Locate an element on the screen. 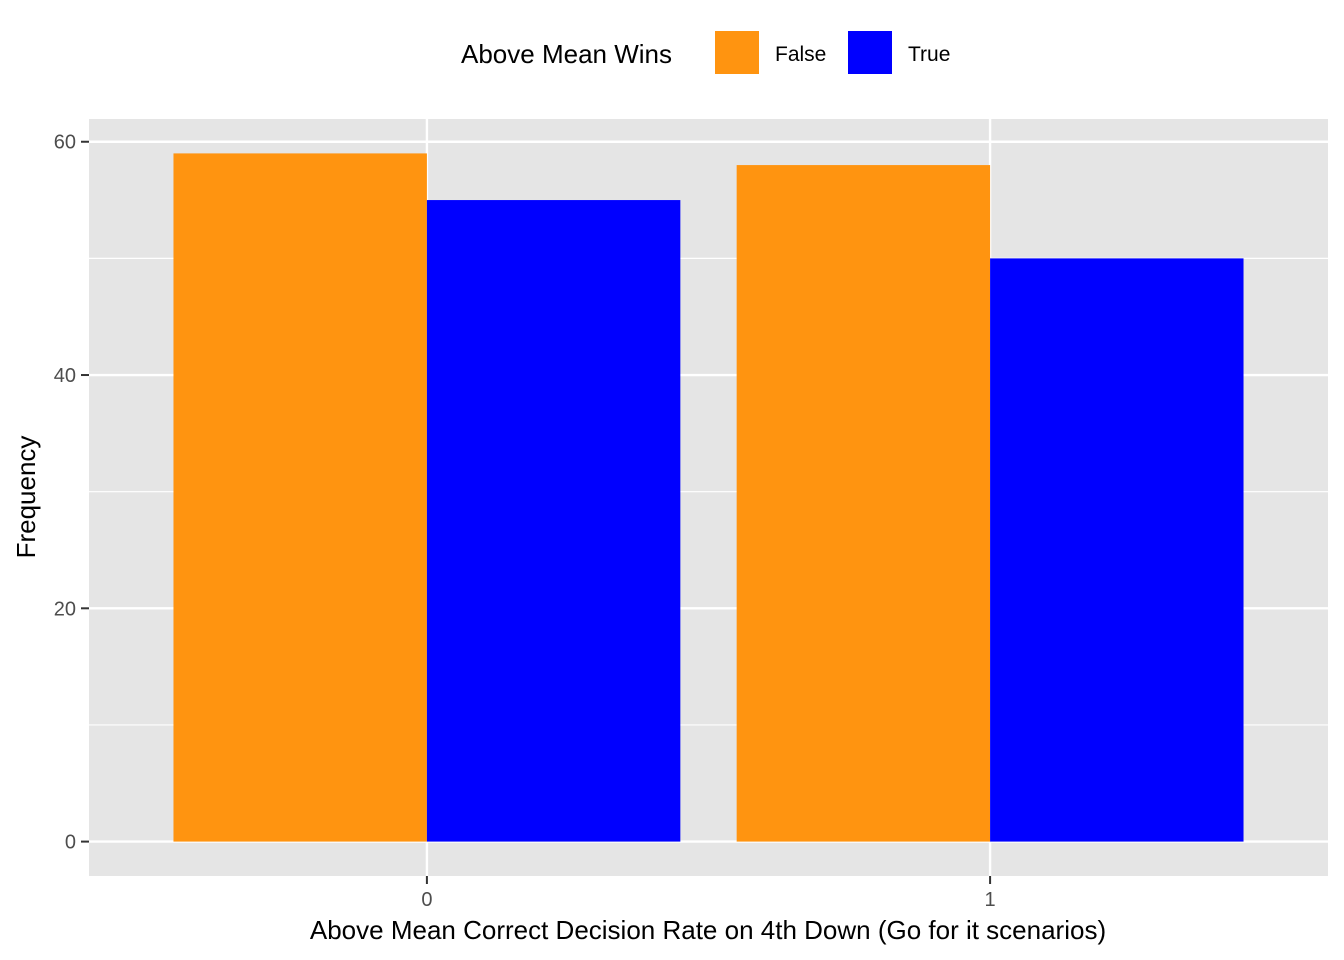 The width and height of the screenshot is (1344, 960). y-tick-label: 40 is located at coordinates (65, 376).